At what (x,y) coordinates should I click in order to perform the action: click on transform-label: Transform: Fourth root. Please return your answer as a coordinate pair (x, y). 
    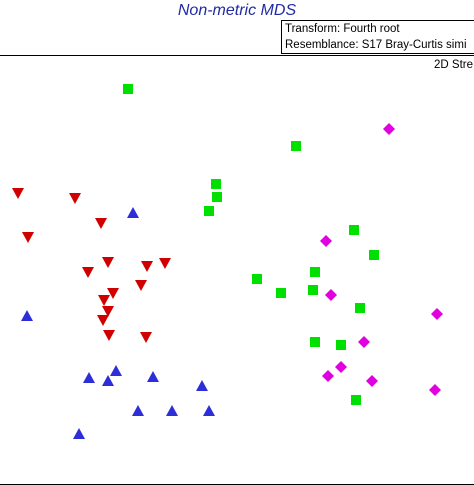
    Looking at the image, I should click on (342, 29).